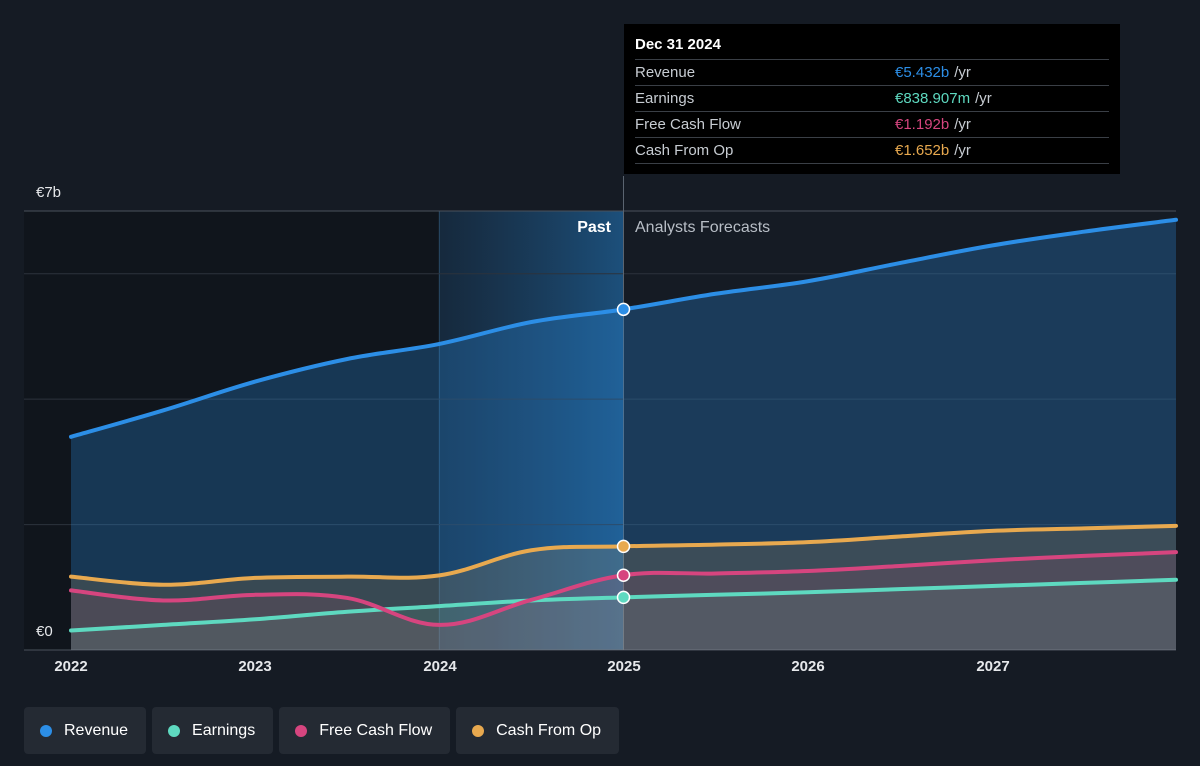 This screenshot has width=1200, height=766. Describe the element at coordinates (933, 98) in the screenshot. I see `tooltip-row-value: €838.907m` at that location.